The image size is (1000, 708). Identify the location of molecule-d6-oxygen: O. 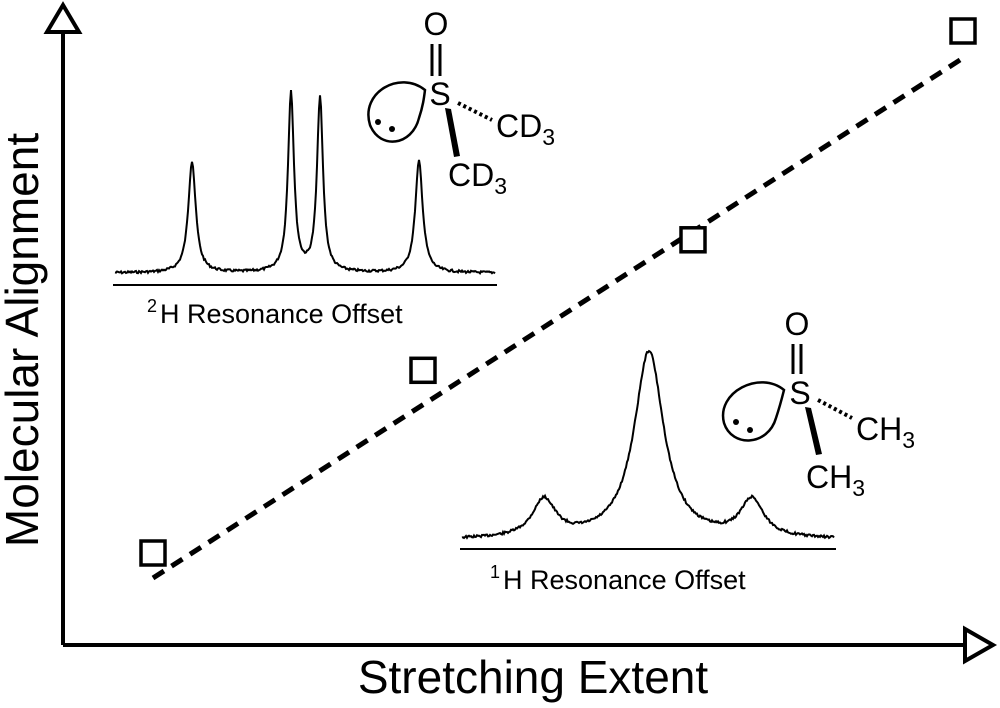
(436, 24).